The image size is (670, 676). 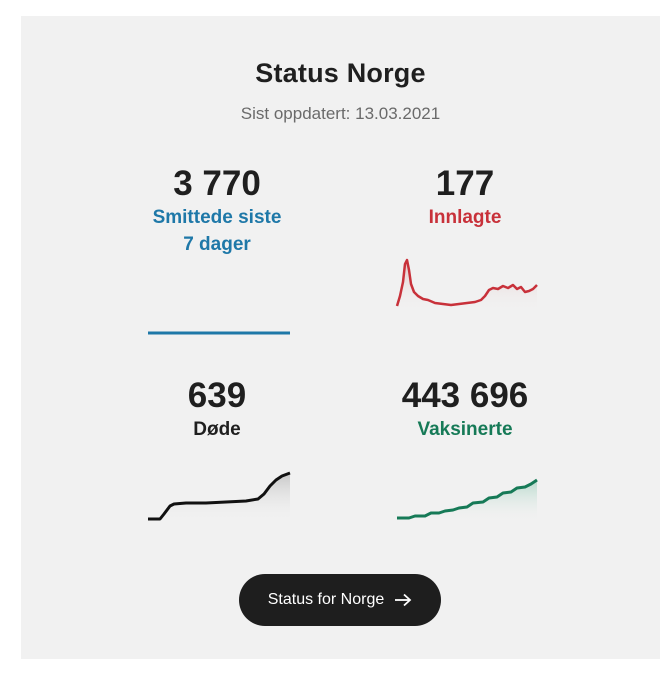 I want to click on vaccinated-sparkline, so click(x=467, y=500).